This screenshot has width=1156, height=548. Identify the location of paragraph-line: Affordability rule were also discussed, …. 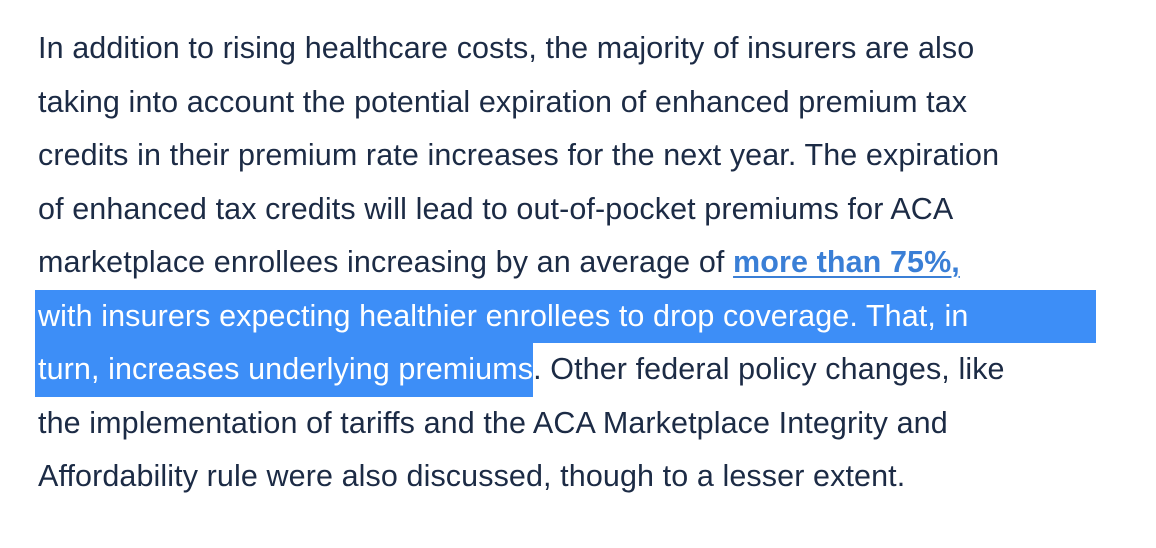
(472, 476).